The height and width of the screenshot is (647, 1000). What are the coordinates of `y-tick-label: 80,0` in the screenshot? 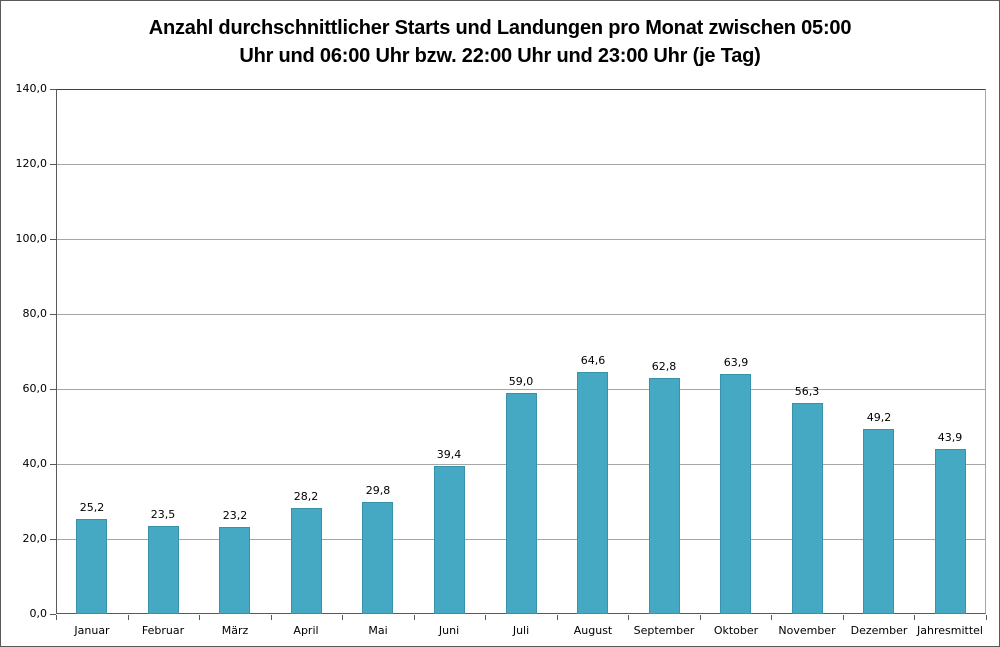 It's located at (35, 313).